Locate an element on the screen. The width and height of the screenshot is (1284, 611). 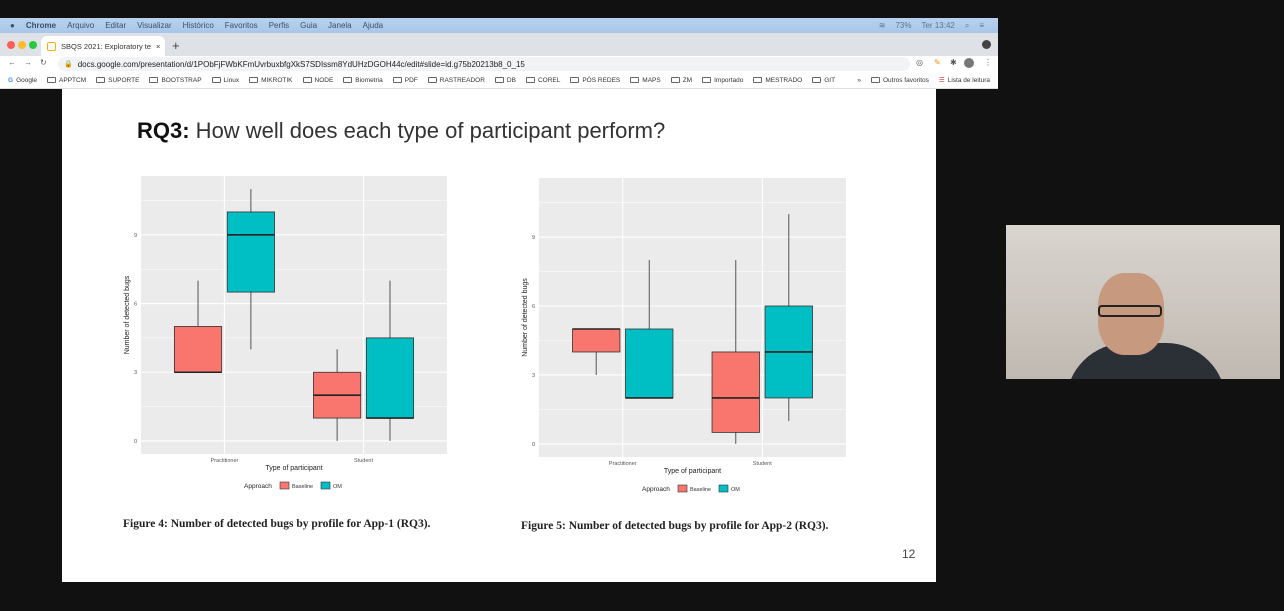
person-face is located at coordinates (1131, 314).